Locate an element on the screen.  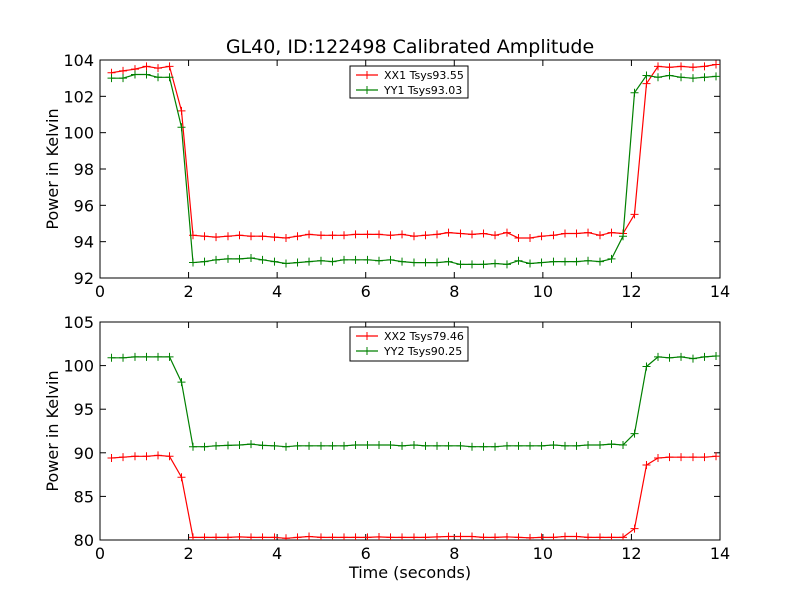
y-tick-label: 95 is located at coordinates (84, 409).